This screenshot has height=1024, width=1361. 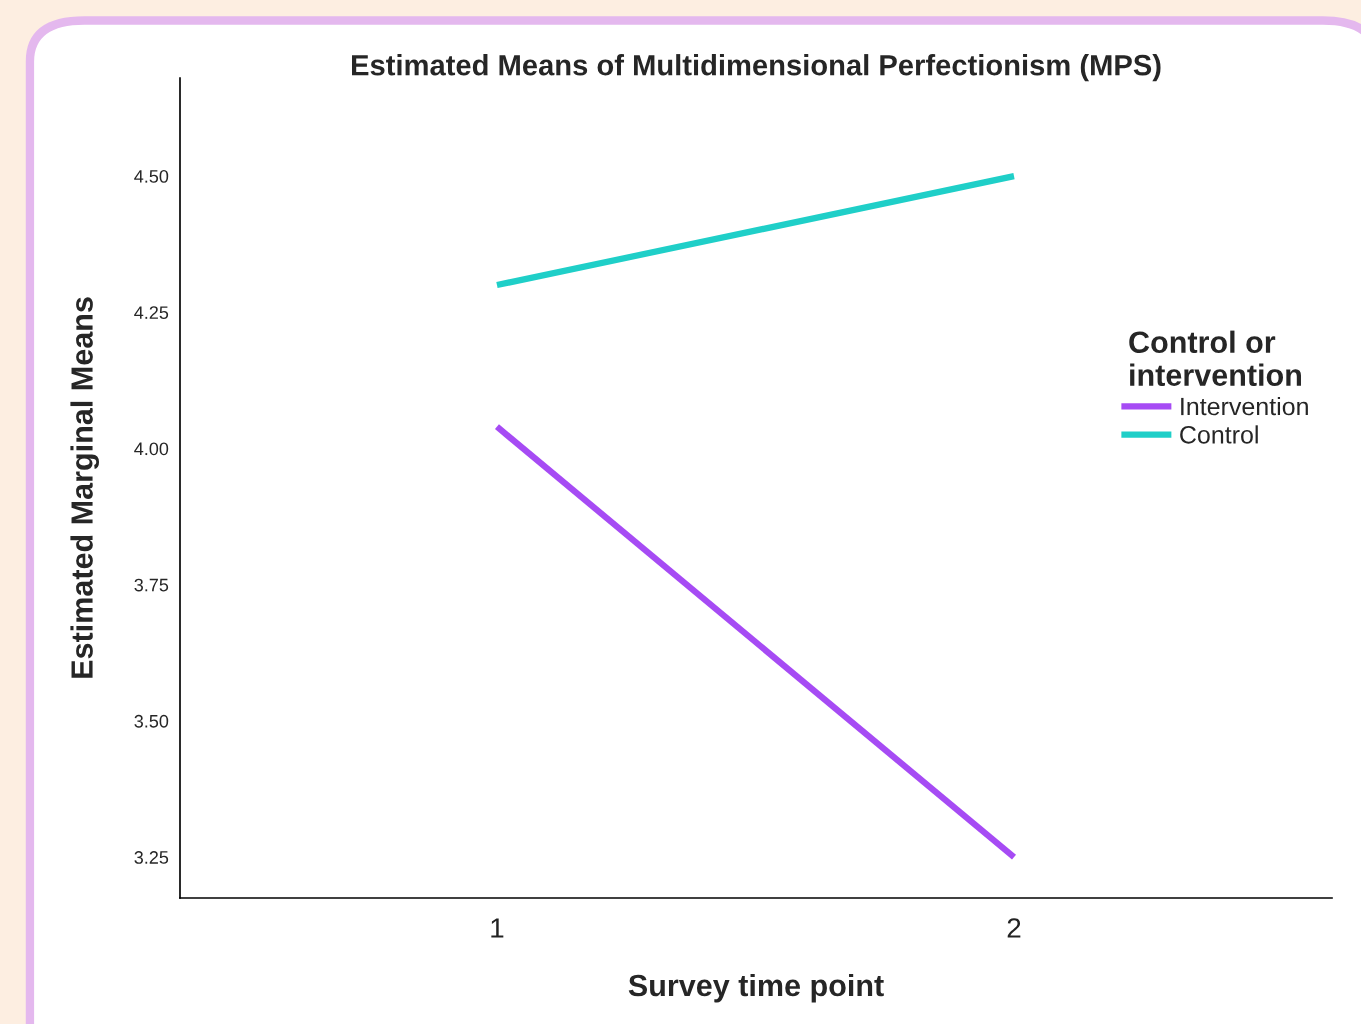 I want to click on y-tick-label: 3.25, so click(x=151, y=857).